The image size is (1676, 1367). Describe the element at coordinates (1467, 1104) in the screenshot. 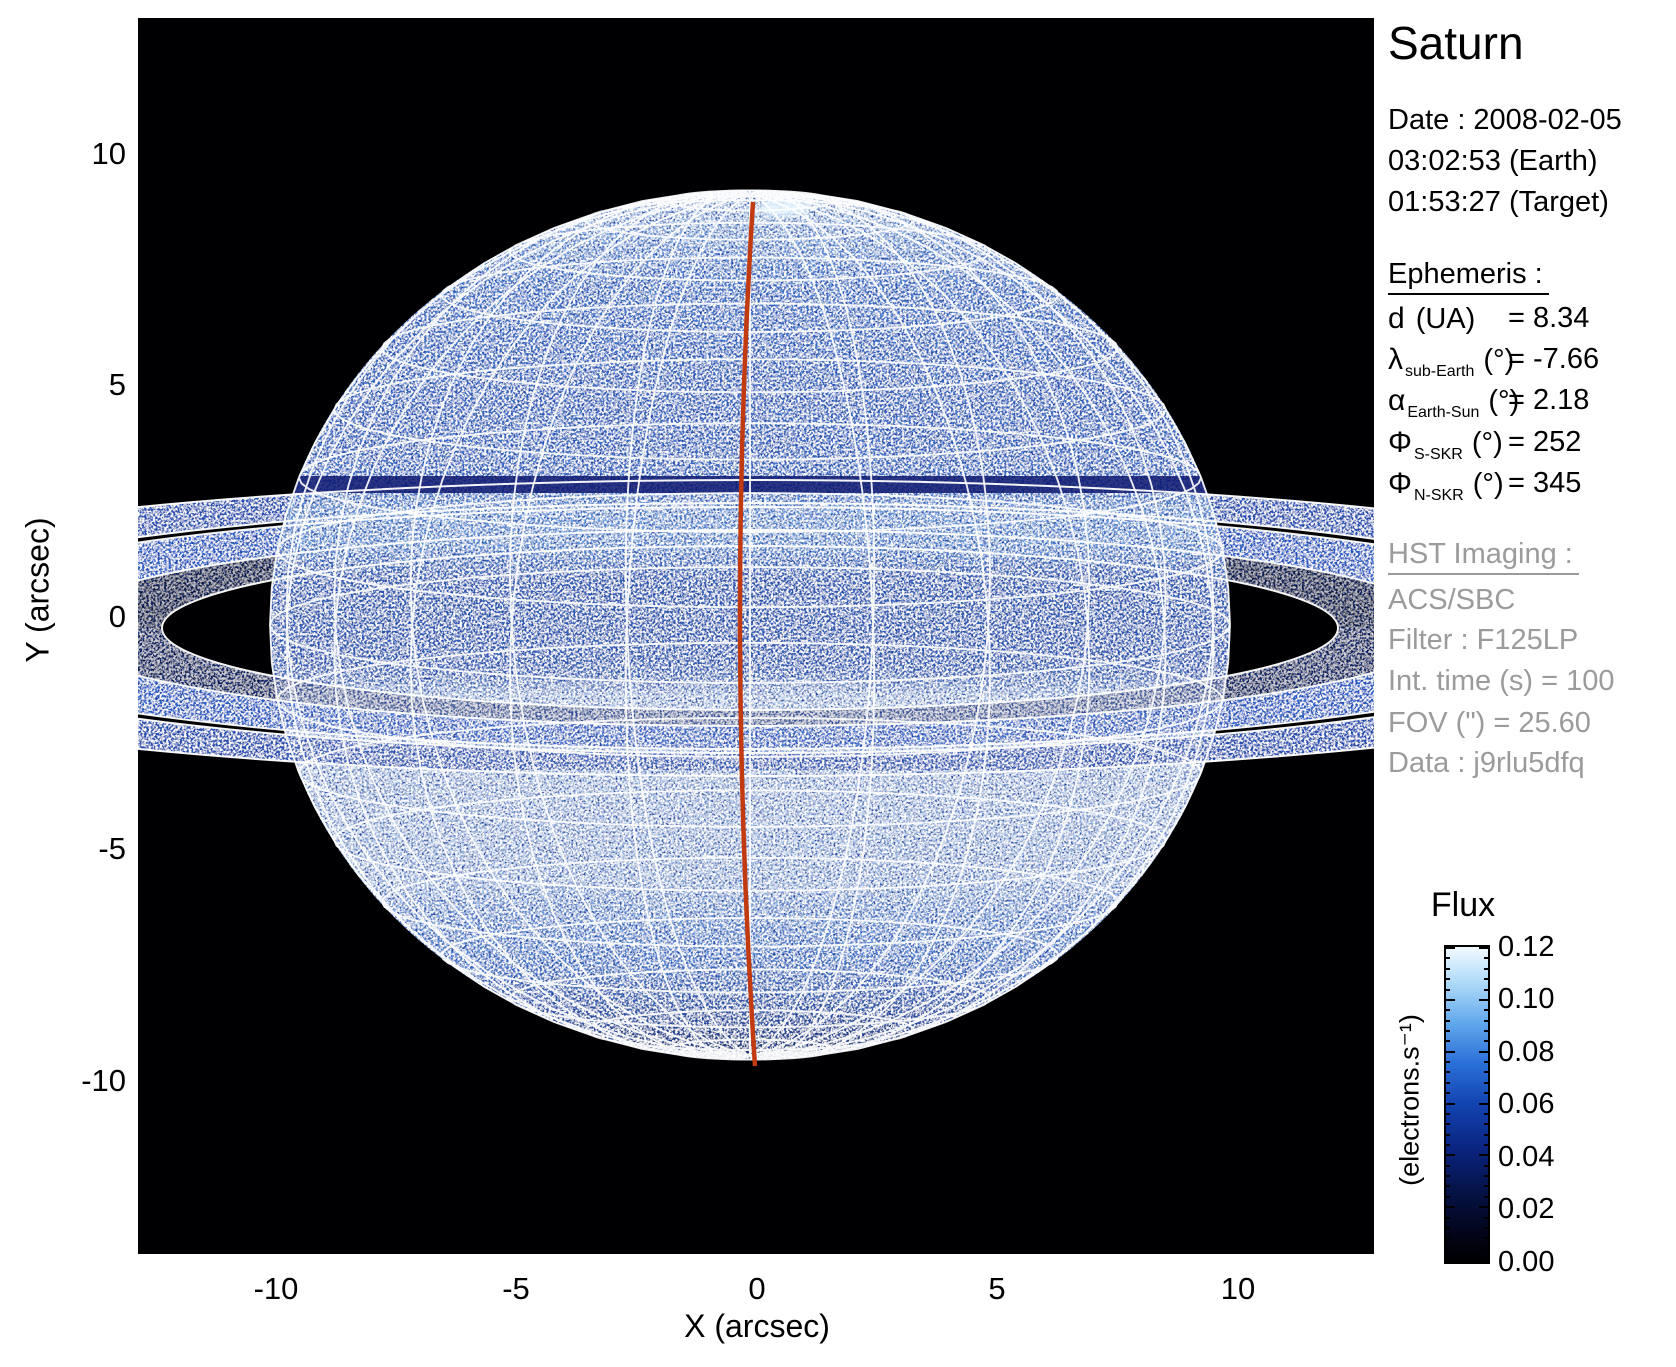

I see `colorbar` at that location.